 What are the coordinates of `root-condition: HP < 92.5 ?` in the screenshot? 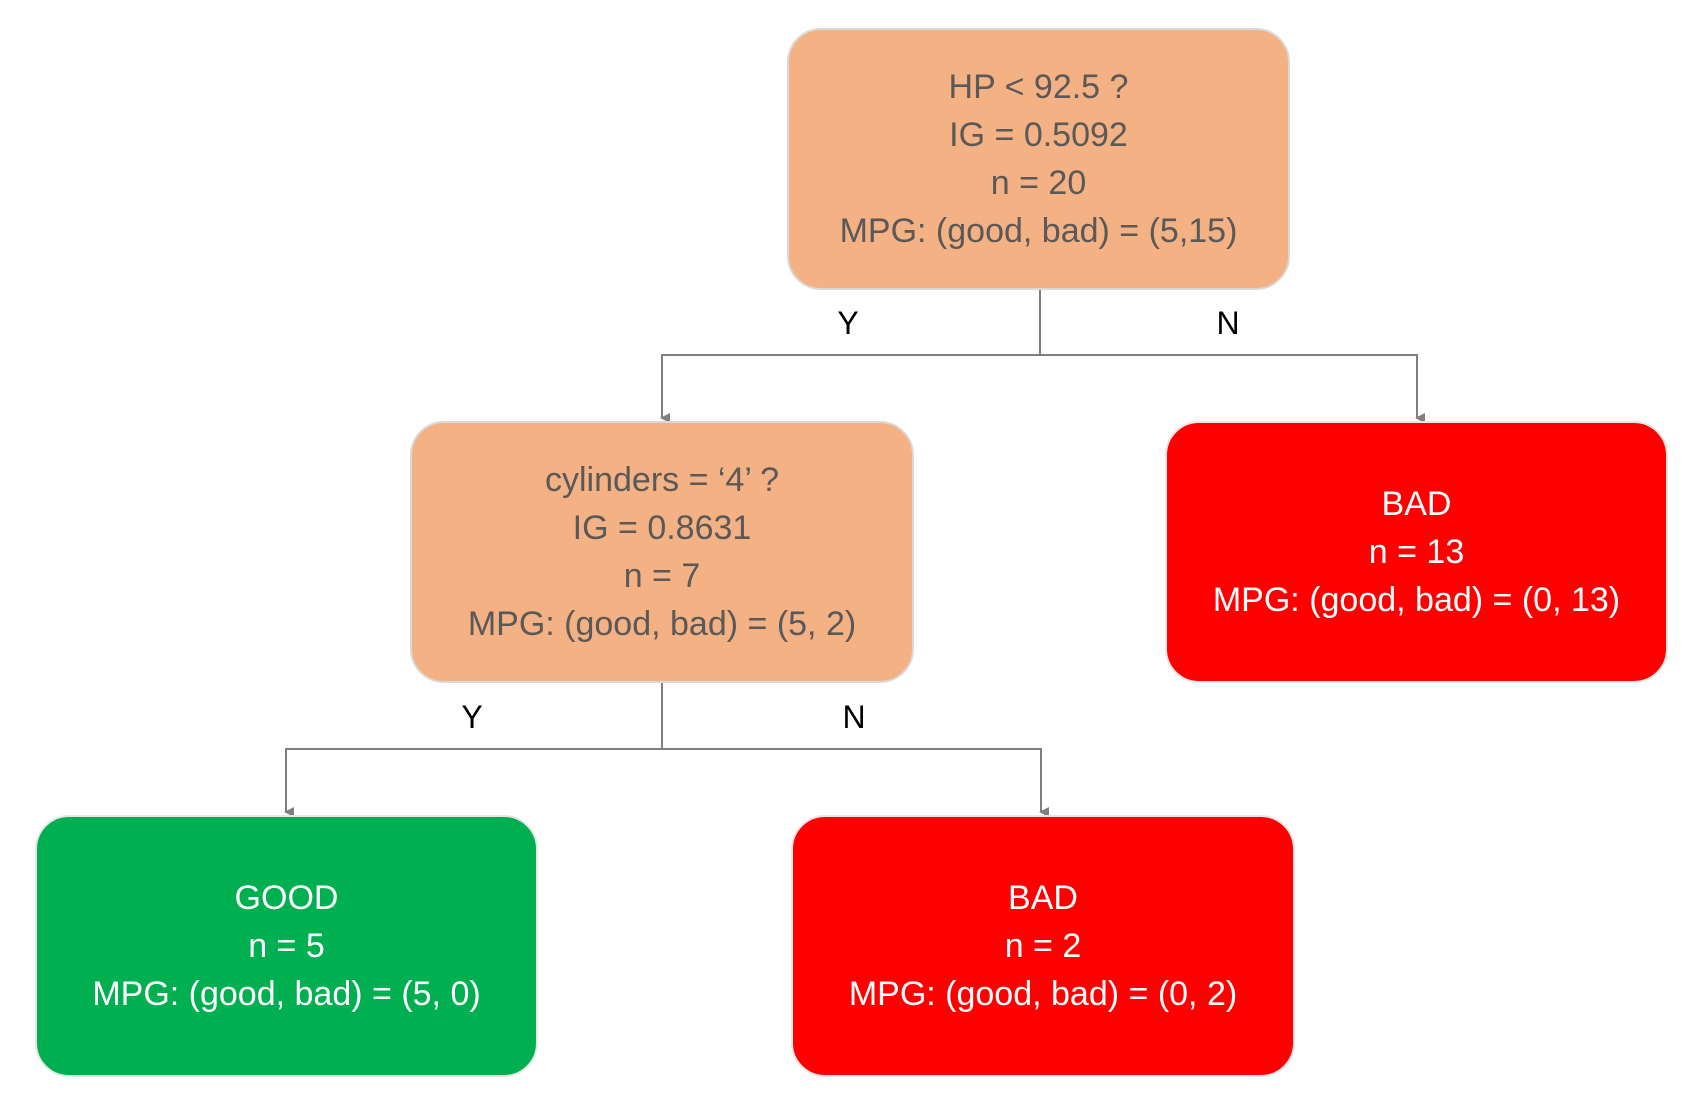 It's located at (1038, 87).